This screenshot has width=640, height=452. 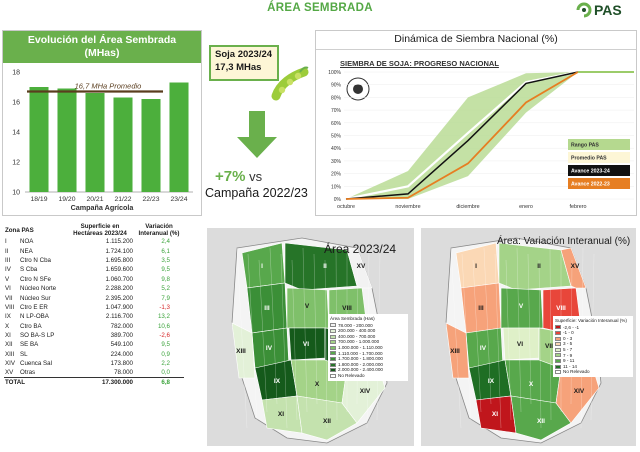 What do you see at coordinates (336, 86) in the screenshot?
I see `y-tick-label: 90%` at bounding box center [336, 86].